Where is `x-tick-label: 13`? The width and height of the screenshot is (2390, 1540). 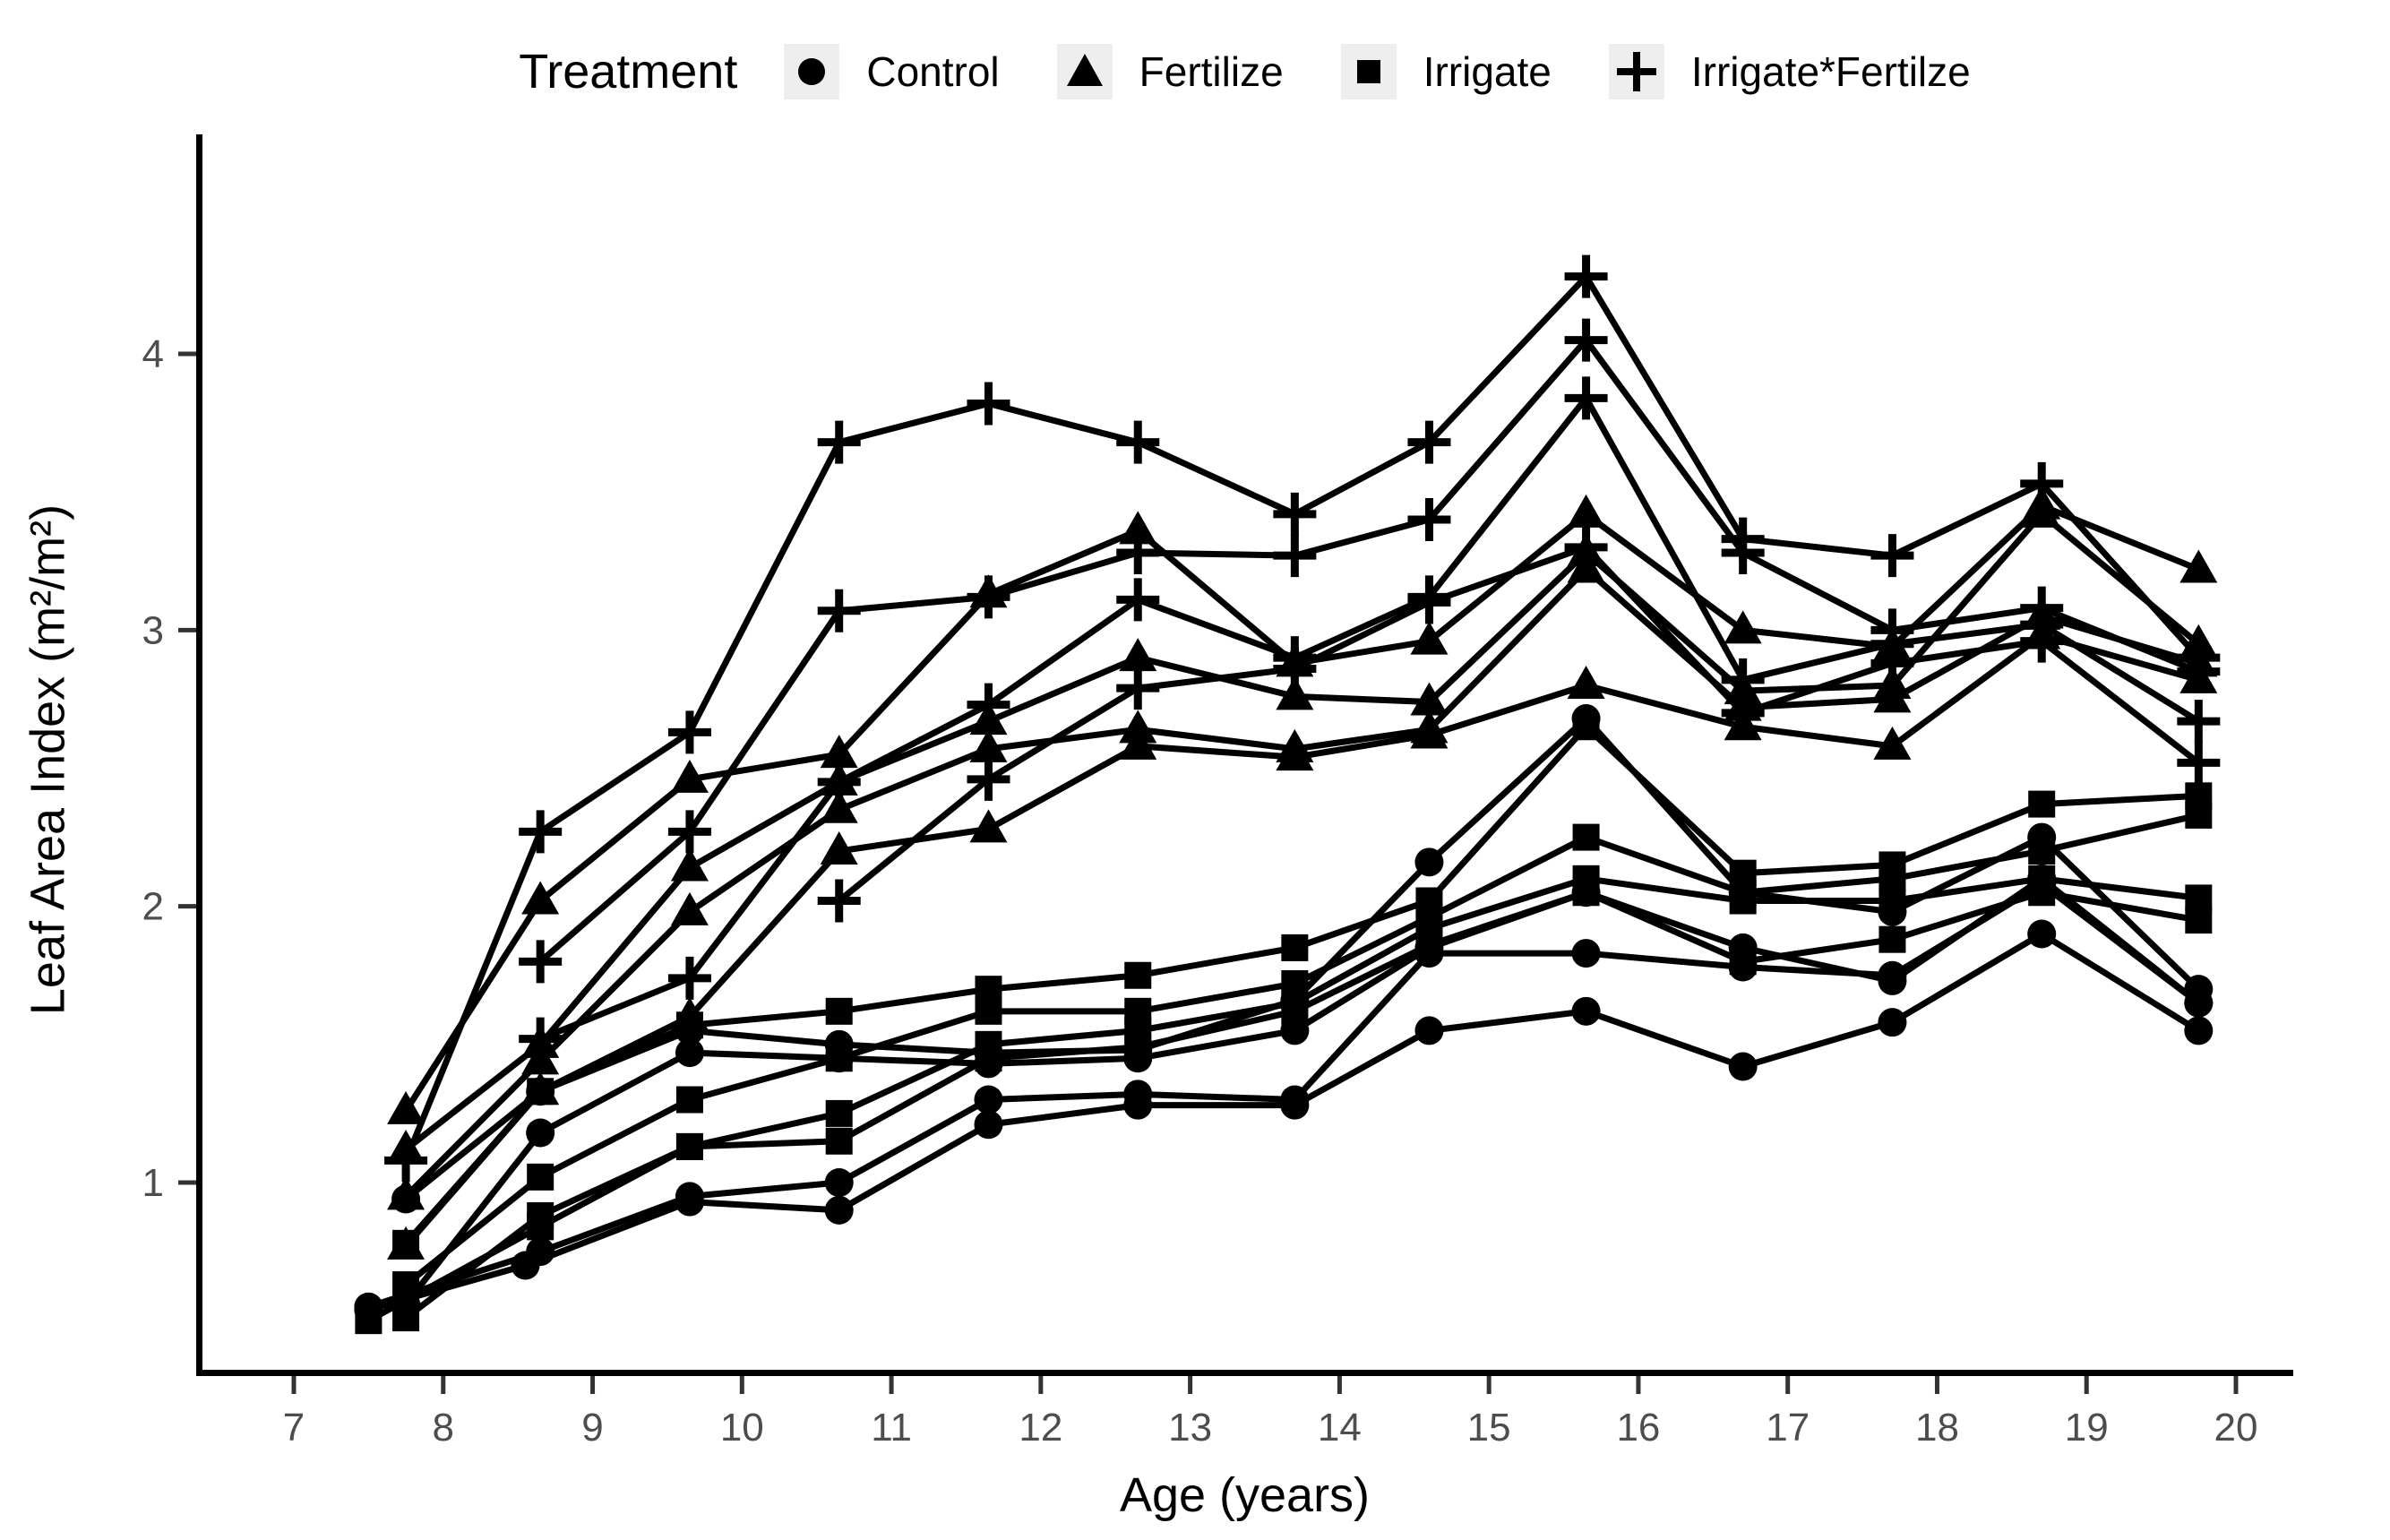
x-tick-label: 13 is located at coordinates (1190, 1428).